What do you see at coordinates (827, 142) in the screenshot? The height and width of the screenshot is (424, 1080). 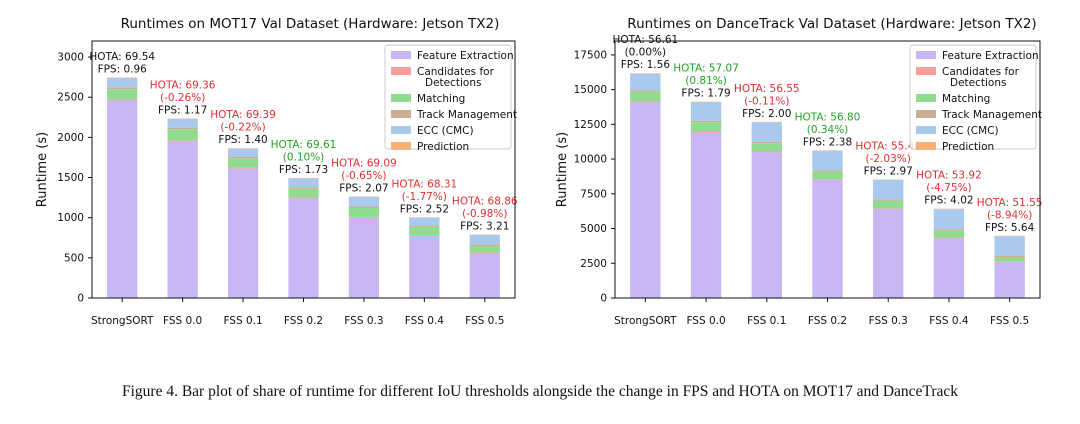 I see `annotation-fps-3: FPS: 2.38` at bounding box center [827, 142].